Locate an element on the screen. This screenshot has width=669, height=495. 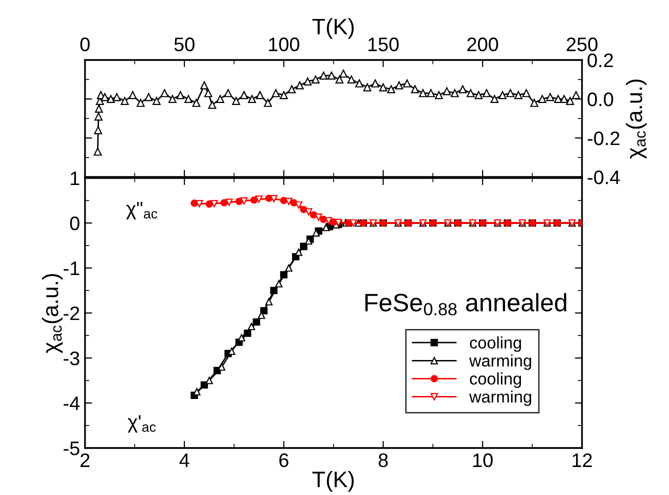
x-tick-label: 12 is located at coordinates (582, 460).